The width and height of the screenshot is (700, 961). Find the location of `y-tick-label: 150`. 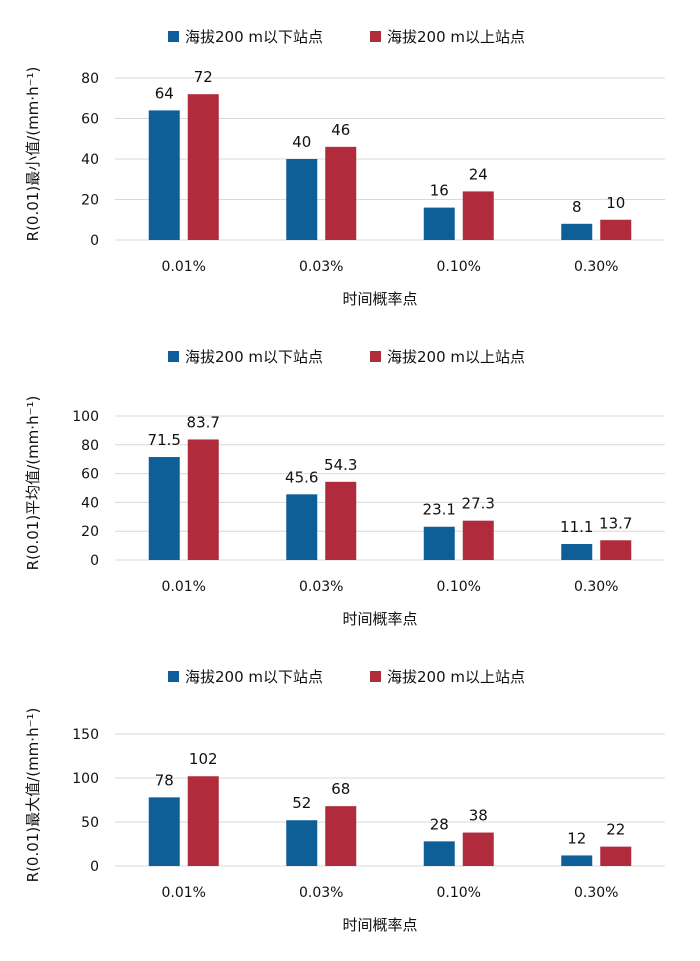

y-tick-label: 150 is located at coordinates (85, 735).